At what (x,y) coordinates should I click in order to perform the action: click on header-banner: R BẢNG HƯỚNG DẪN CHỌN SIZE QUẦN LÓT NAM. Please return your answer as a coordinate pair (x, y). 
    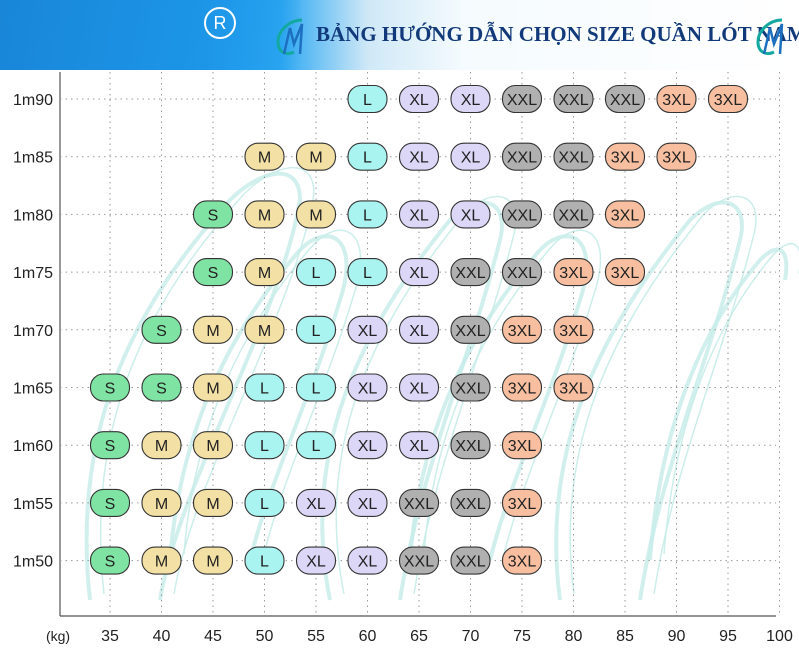
    Looking at the image, I should click on (399, 35).